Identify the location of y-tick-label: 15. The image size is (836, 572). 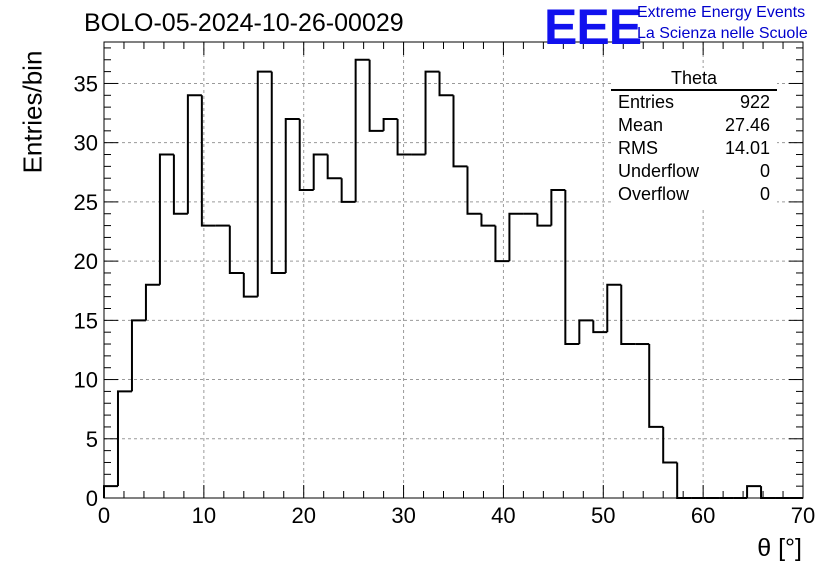
(86, 320).